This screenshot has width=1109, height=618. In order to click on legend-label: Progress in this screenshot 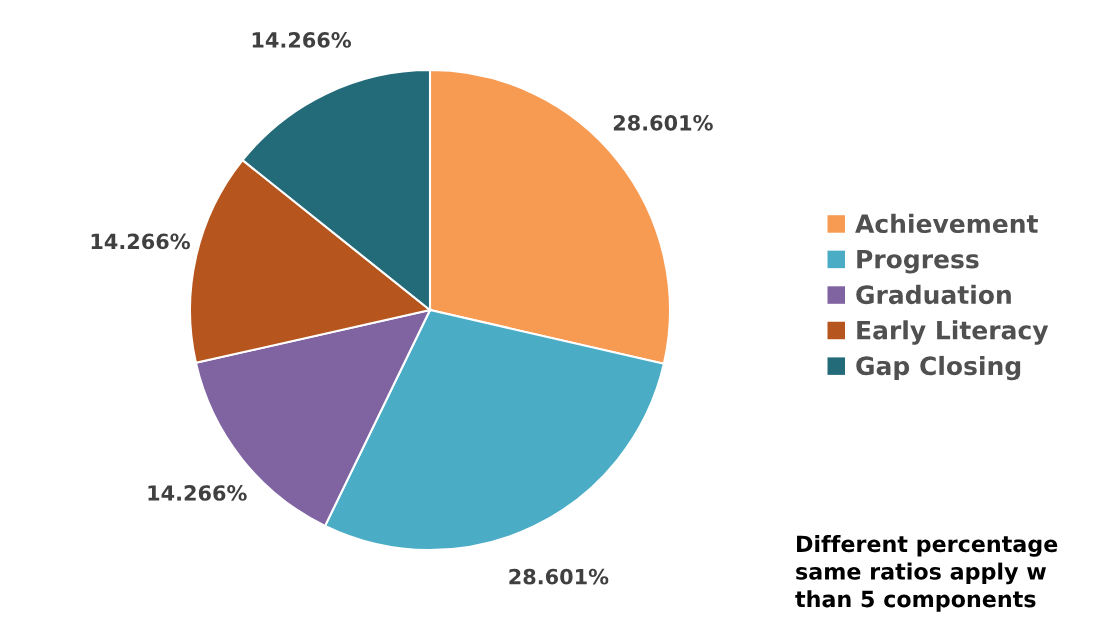, I will do `click(918, 261)`.